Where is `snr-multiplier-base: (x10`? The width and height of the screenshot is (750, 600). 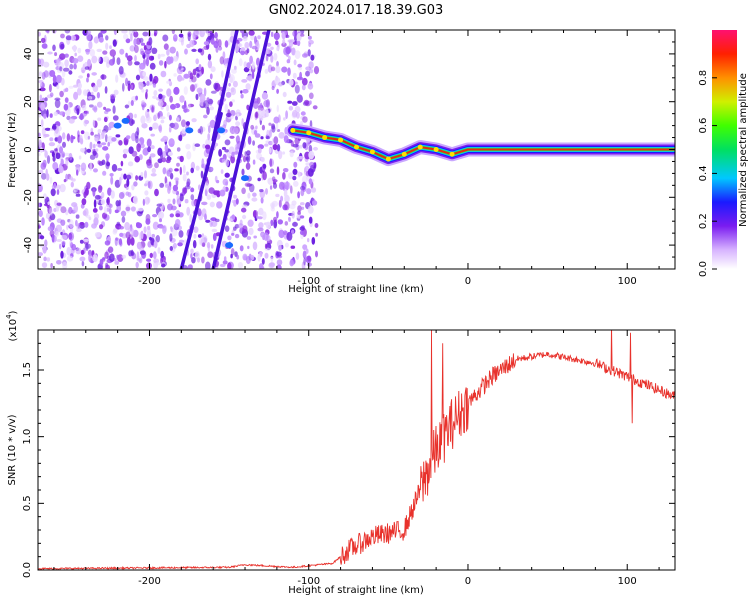
snr-multiplier-base: (x10 is located at coordinates (13, 330).